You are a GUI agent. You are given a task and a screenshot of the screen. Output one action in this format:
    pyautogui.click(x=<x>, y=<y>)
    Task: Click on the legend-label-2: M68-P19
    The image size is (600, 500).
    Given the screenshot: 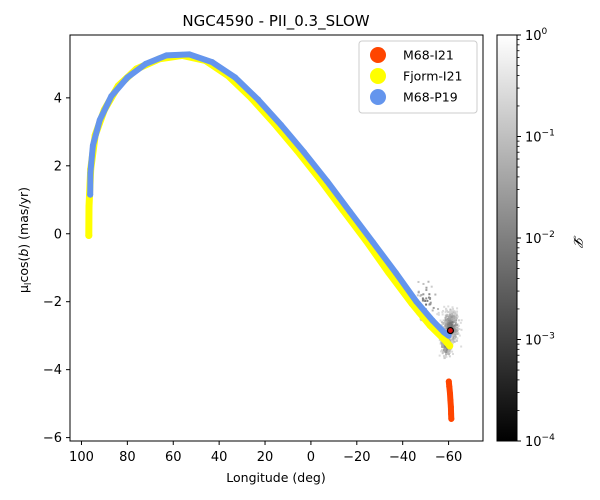 What is the action you would take?
    pyautogui.click(x=430, y=97)
    